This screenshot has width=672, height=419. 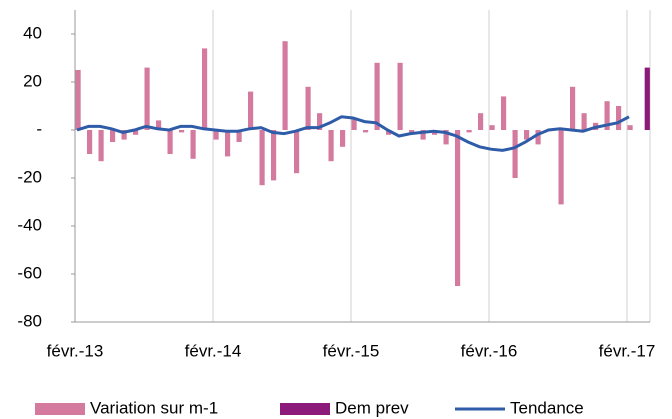 What do you see at coordinates (372, 407) in the screenshot?
I see `legend-label: Dem prev` at bounding box center [372, 407].